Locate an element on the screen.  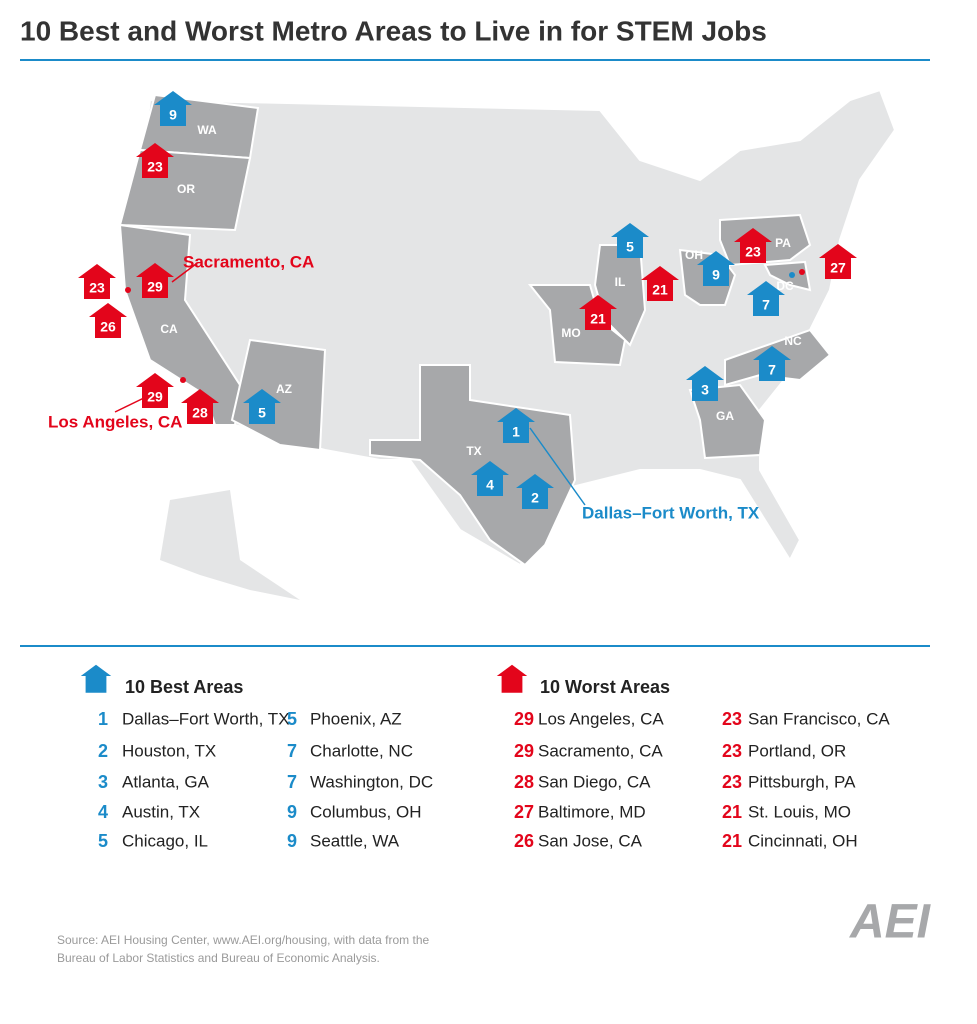
state-md is located at coordinates (787, 276).